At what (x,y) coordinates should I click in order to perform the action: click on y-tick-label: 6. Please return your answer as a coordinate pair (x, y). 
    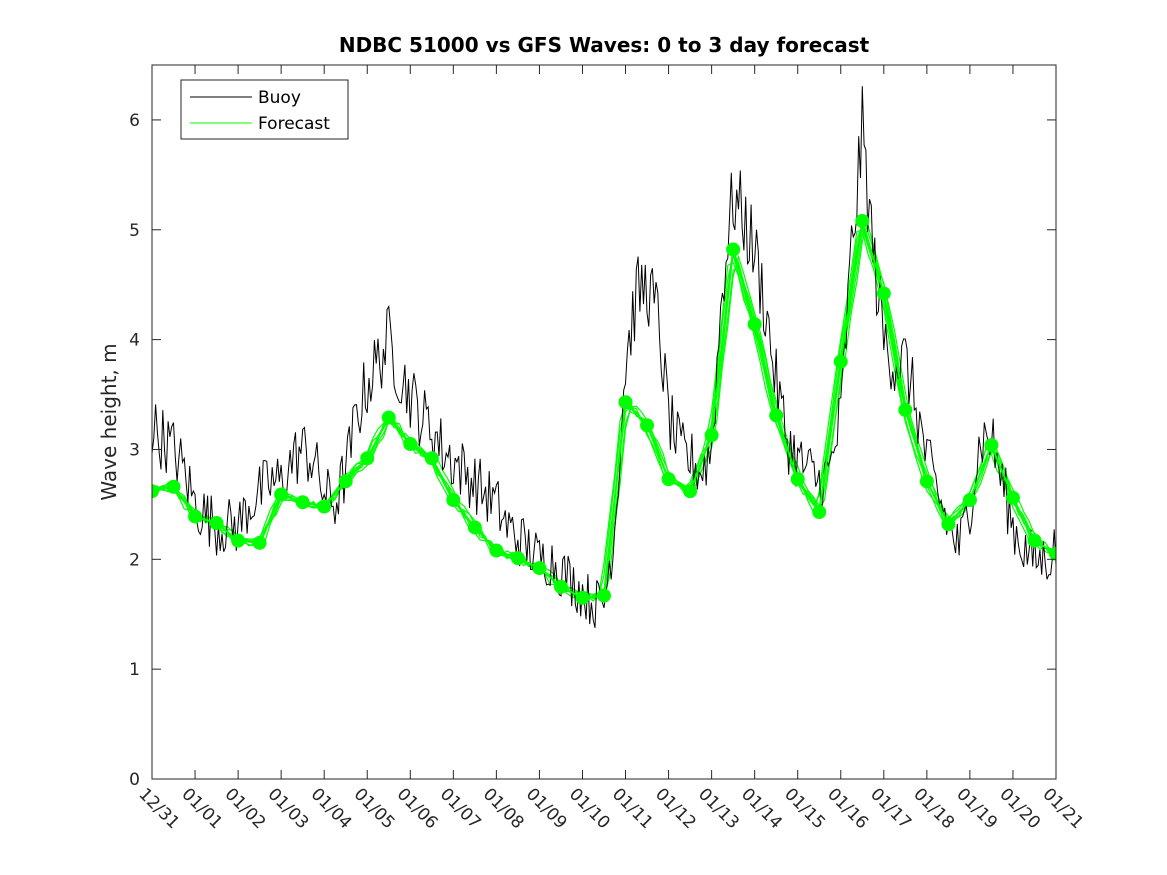
    Looking at the image, I should click on (134, 121).